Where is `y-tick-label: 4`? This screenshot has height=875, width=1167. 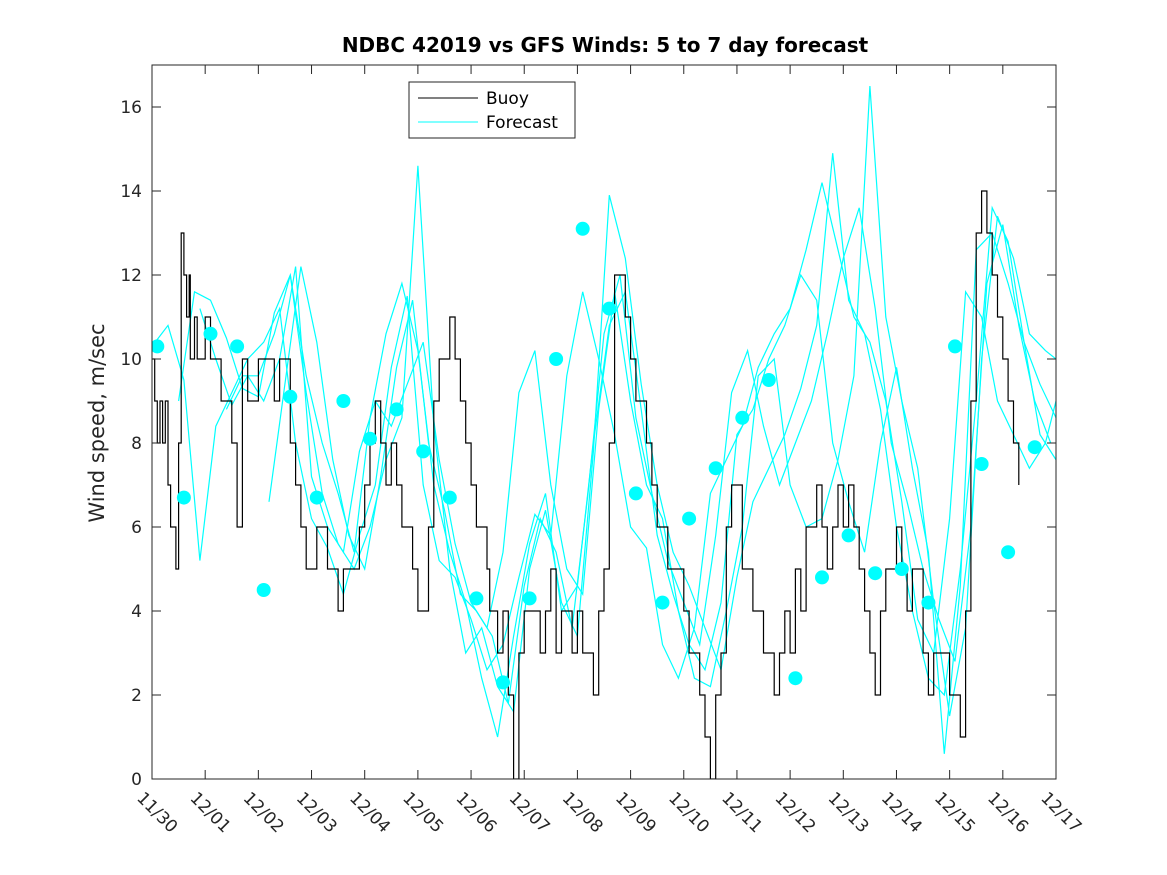
y-tick-label: 4 is located at coordinates (136, 612).